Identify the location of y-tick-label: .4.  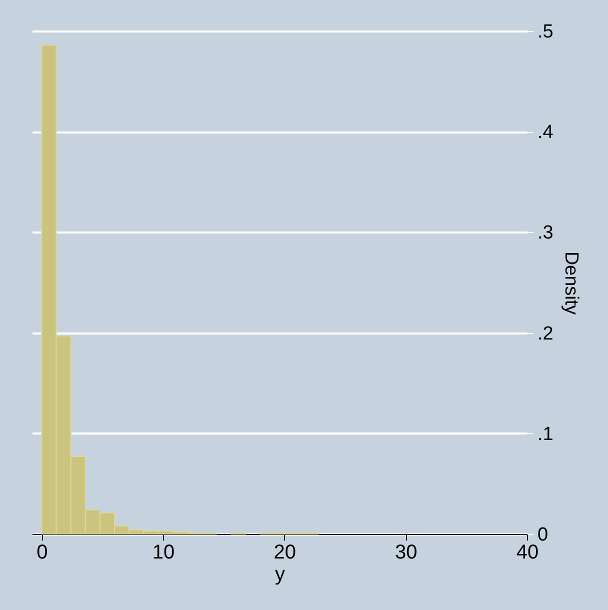
(546, 133).